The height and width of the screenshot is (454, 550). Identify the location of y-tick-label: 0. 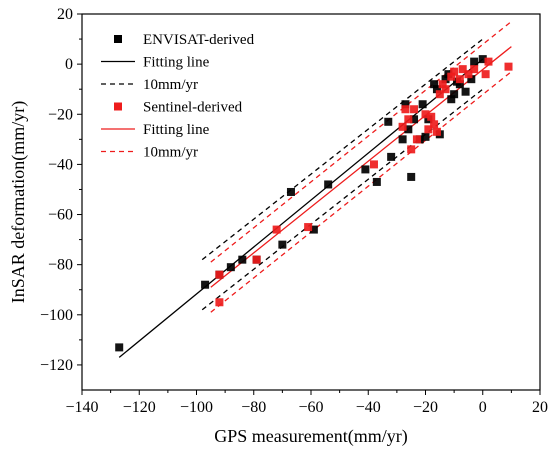
(69, 64).